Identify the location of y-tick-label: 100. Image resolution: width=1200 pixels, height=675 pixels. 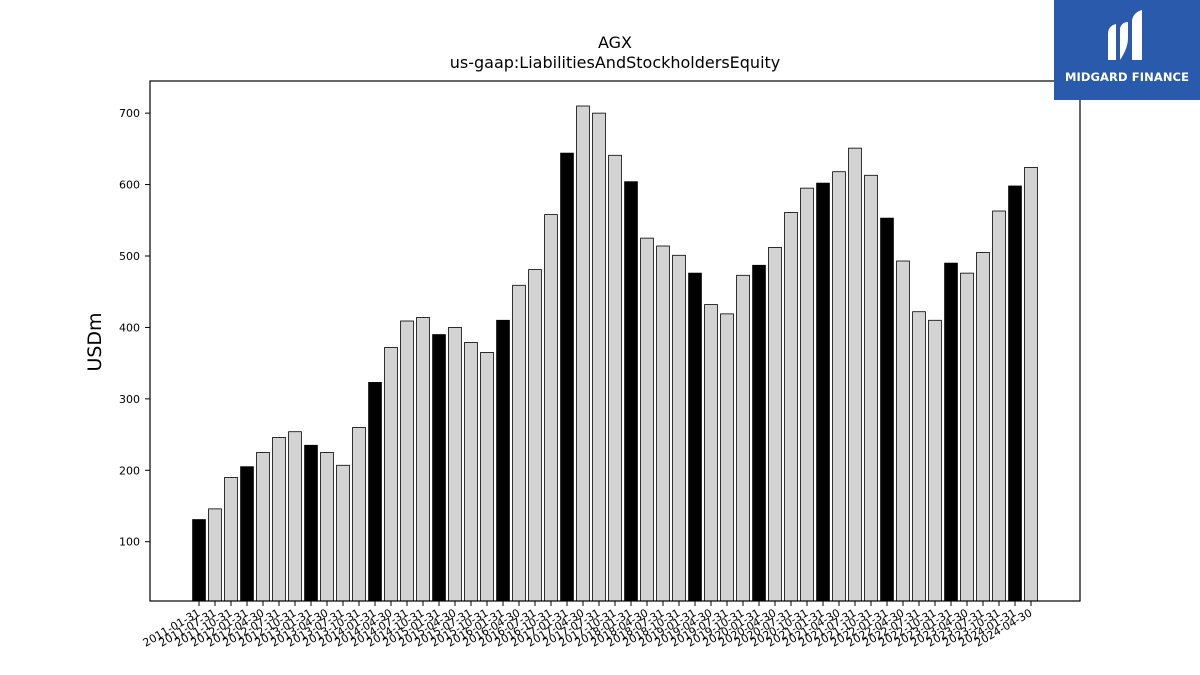
(129, 542).